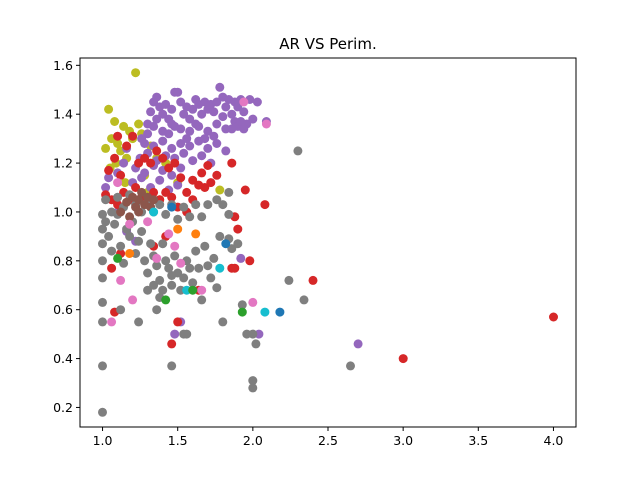  I want to click on x-tick-label: 1.0, so click(103, 440).